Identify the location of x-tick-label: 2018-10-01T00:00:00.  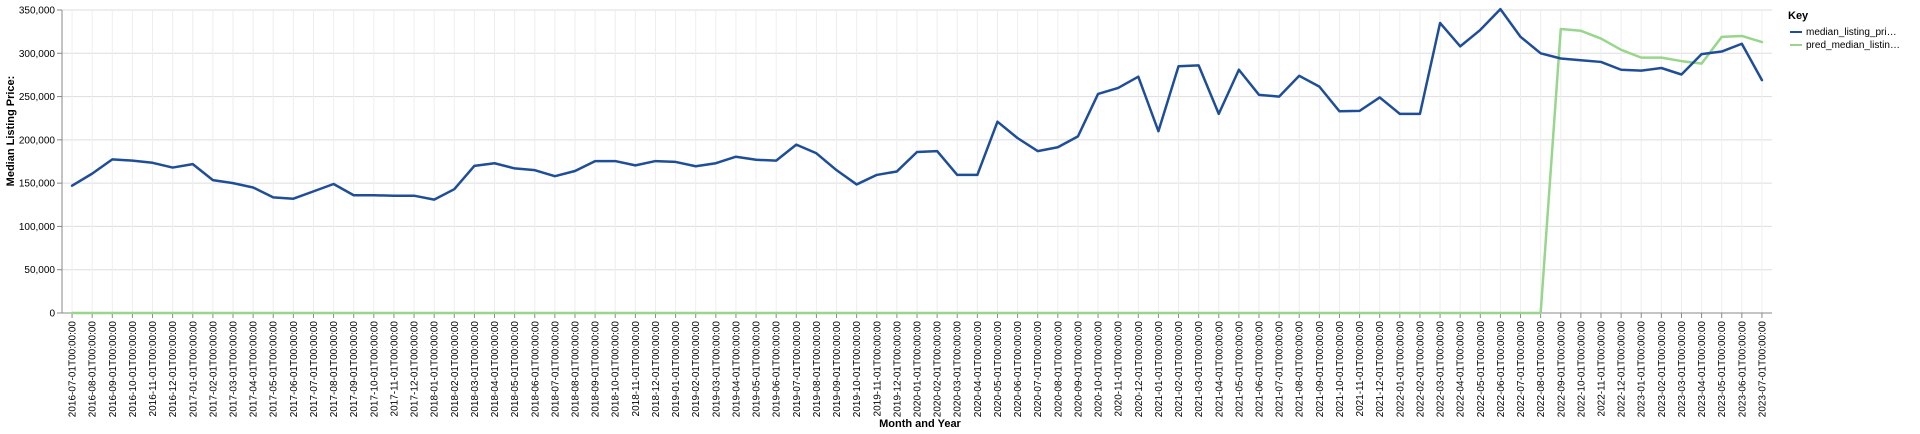
(616, 369).